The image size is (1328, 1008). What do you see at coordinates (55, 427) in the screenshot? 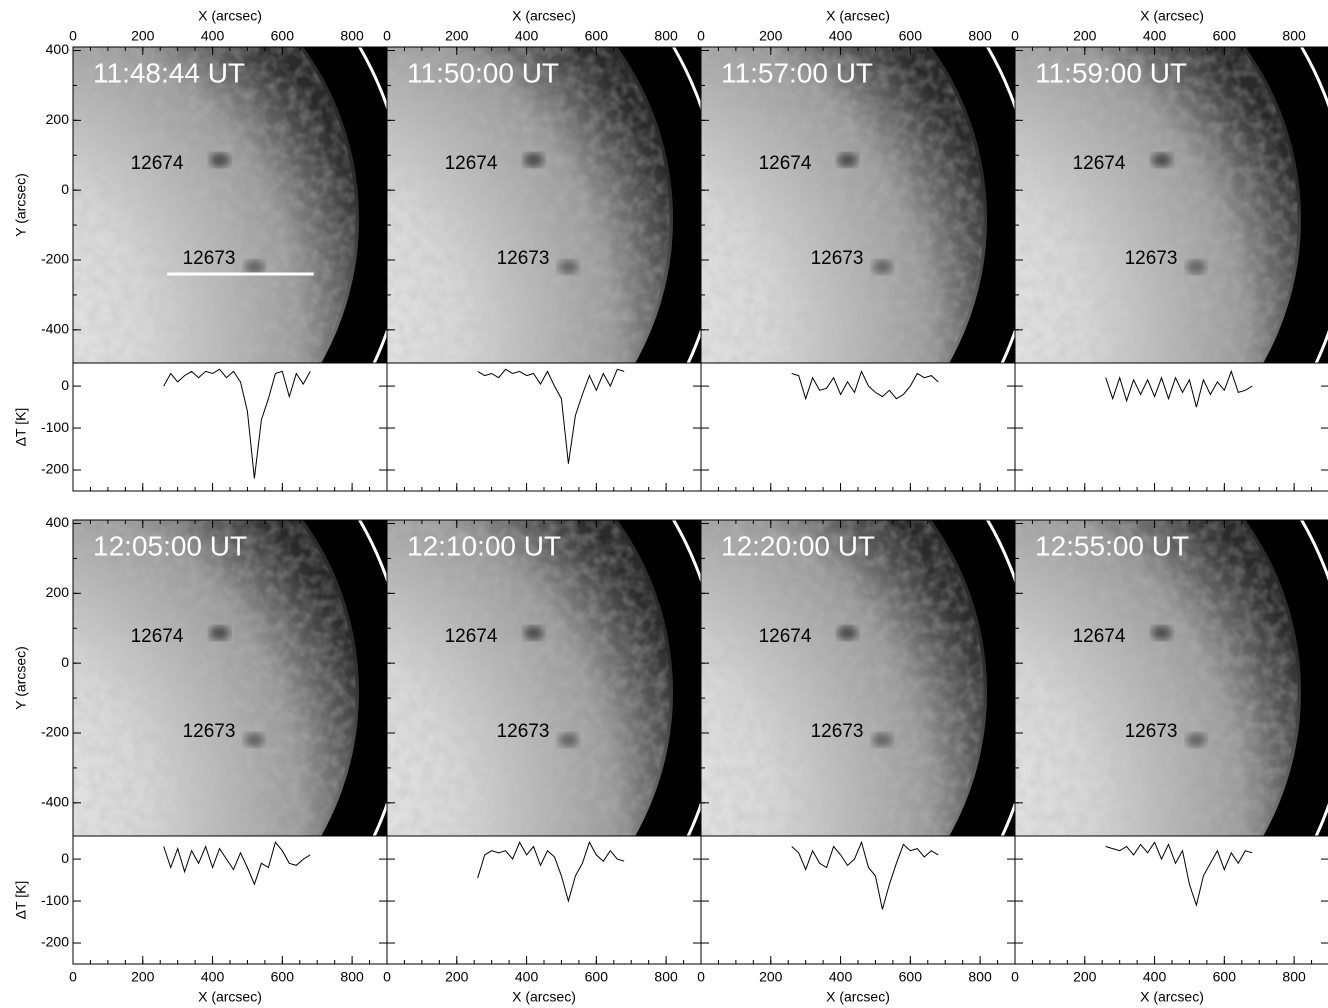
I see `y-tick-label: -100` at bounding box center [55, 427].